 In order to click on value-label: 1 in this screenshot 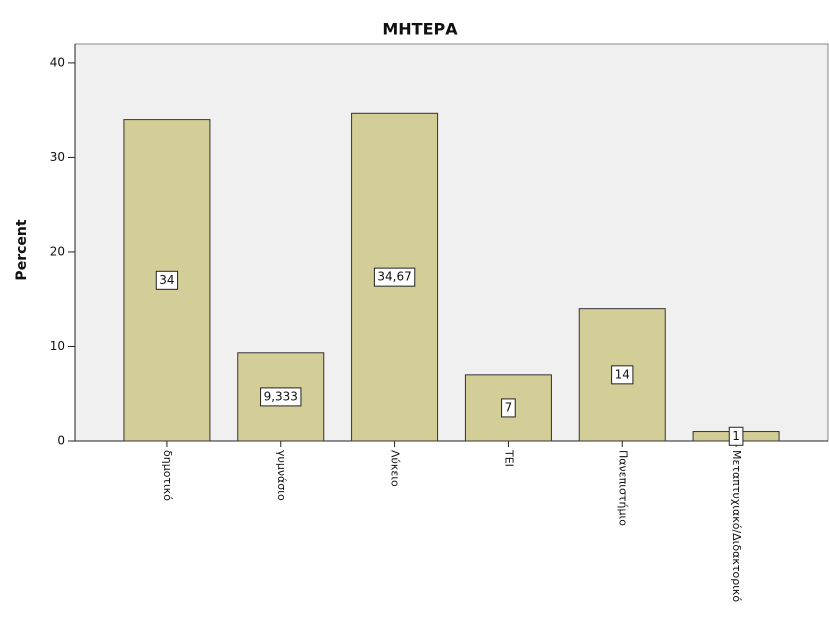, I will do `click(736, 436)`.